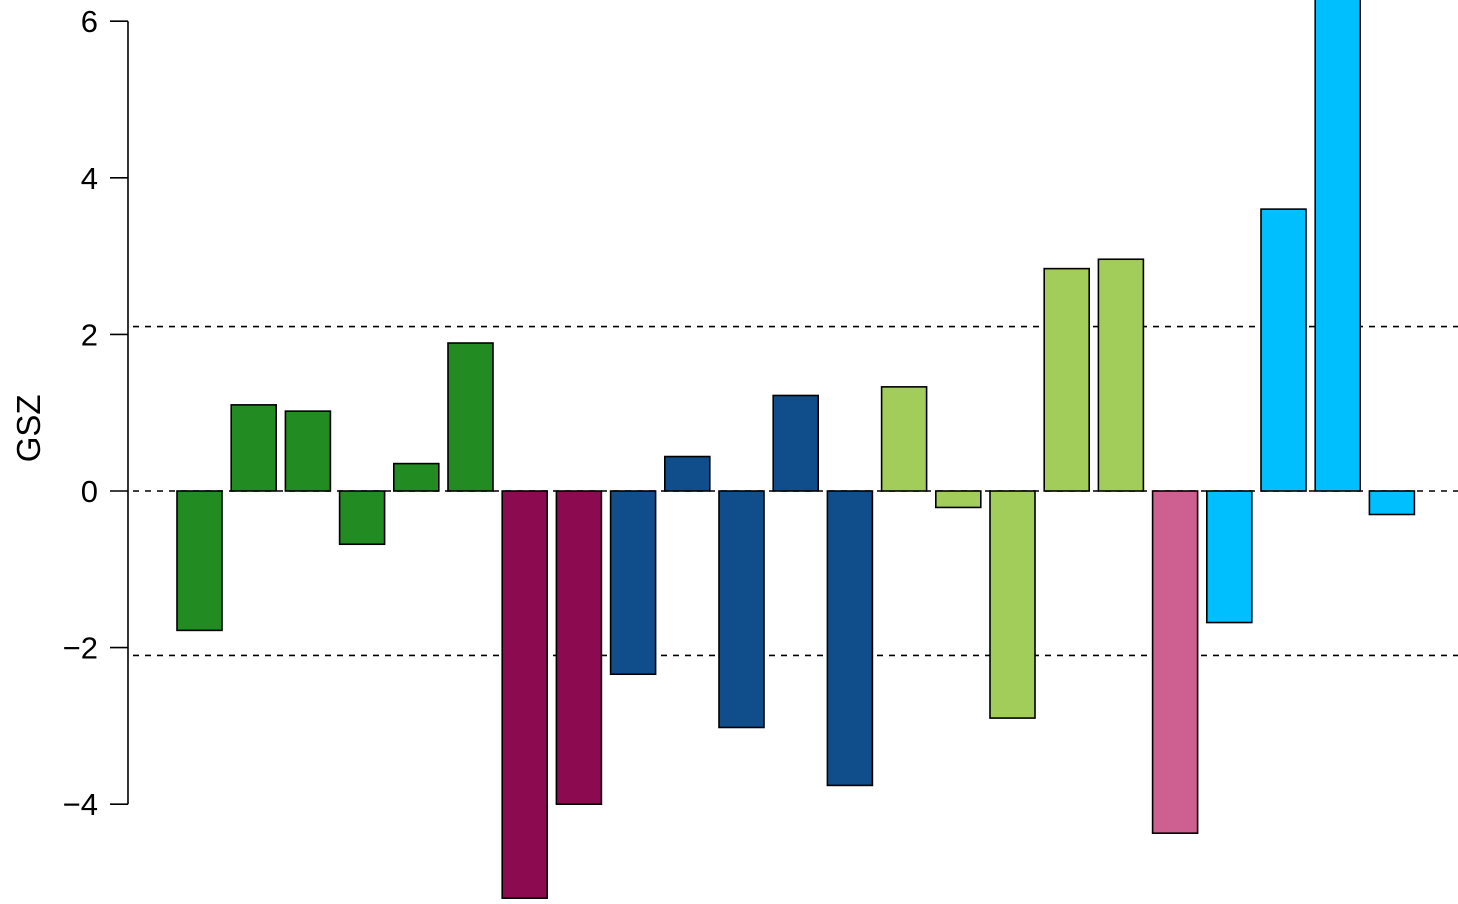  What do you see at coordinates (28, 428) in the screenshot?
I see `y-axis-title: GSZ` at bounding box center [28, 428].